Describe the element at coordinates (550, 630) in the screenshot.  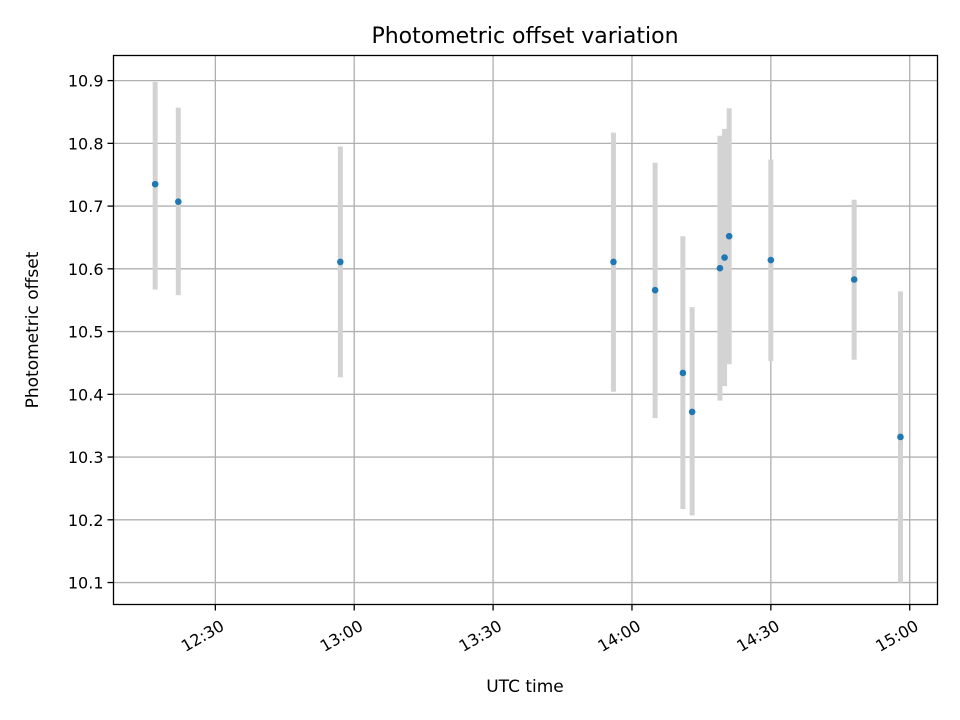
I see `x-axis-ticks: 12:30 13:00 13:30 14:00 14:30 15:00` at that location.